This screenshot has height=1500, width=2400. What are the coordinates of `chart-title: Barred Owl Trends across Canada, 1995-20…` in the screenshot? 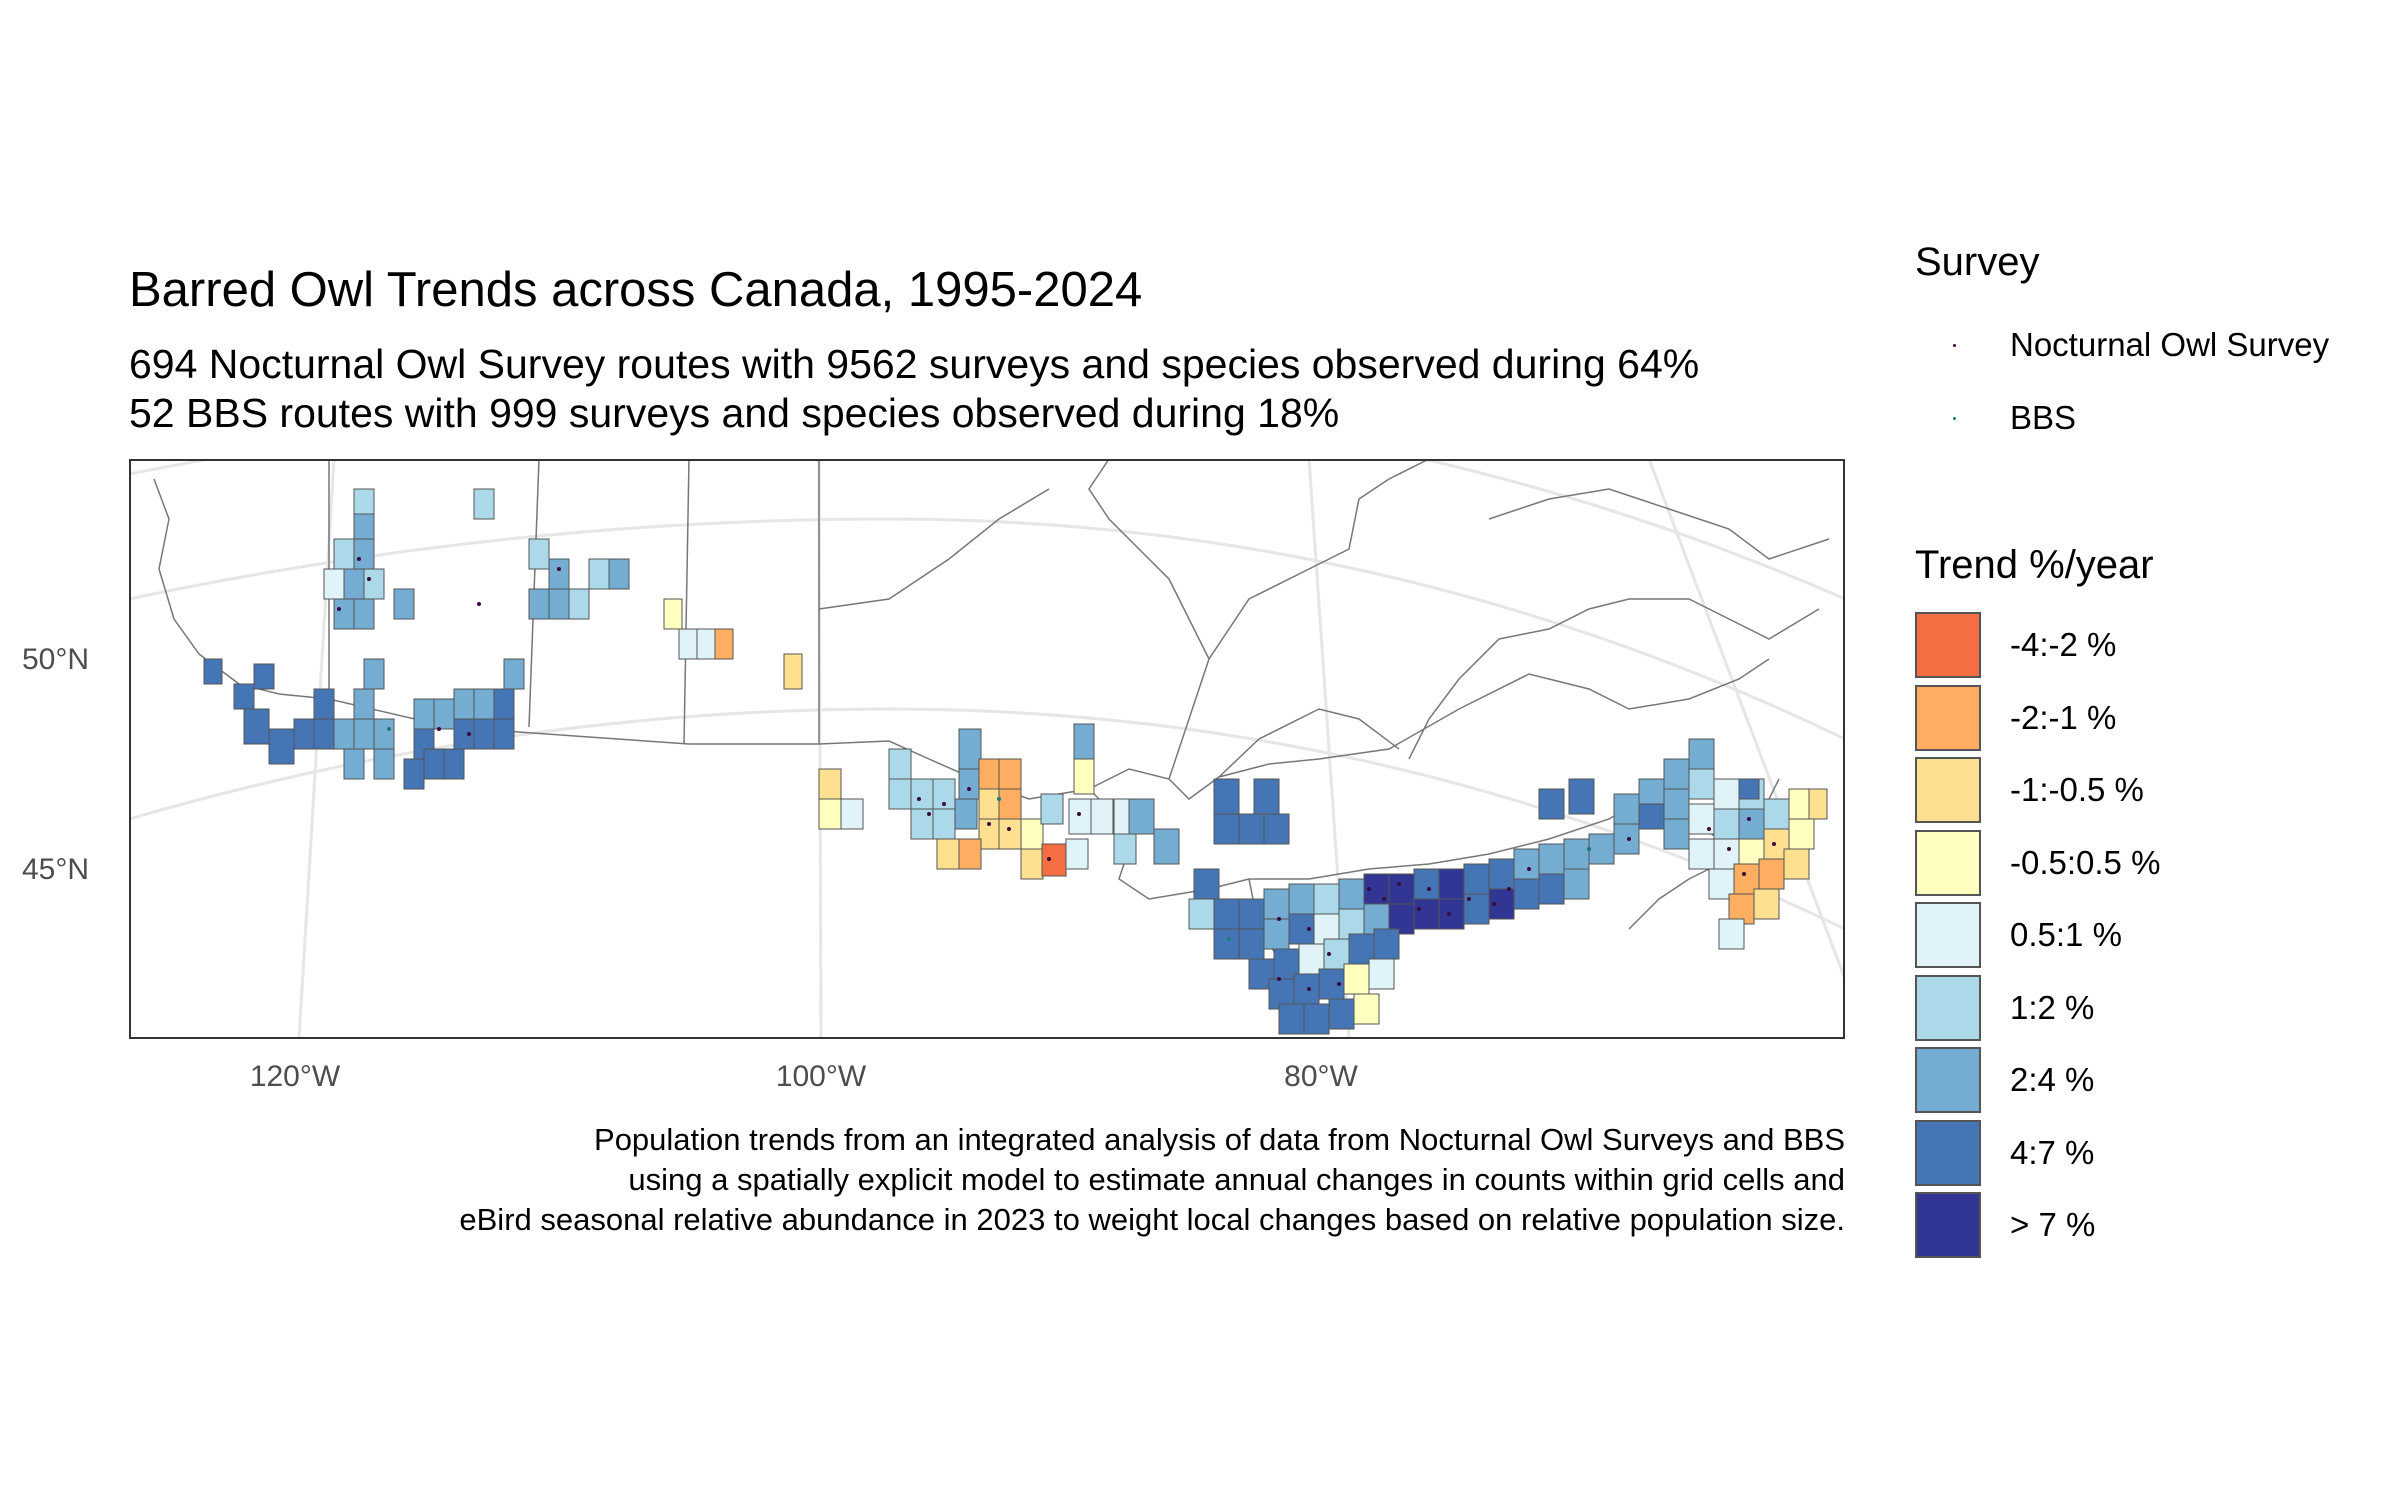 It's located at (636, 290).